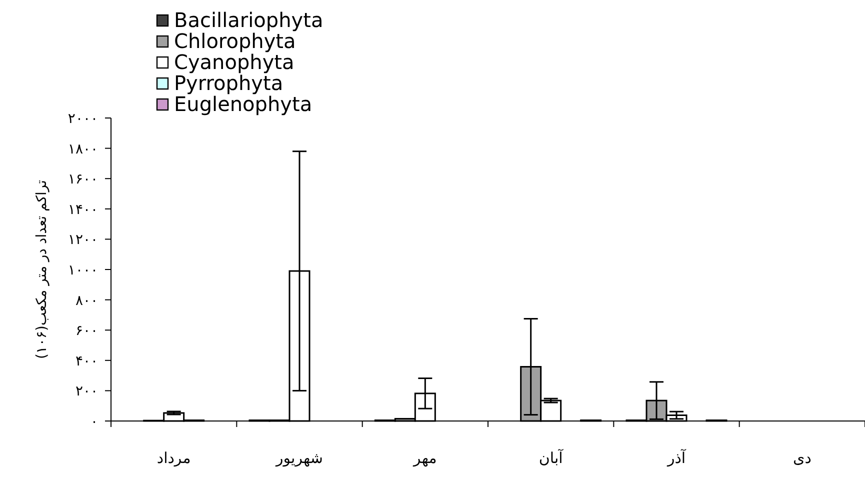 The height and width of the screenshot is (491, 865). Describe the element at coordinates (42, 270) in the screenshot. I see `y-axis-title: تراکم تعداد در متر مکعب(۱۰۶)` at that location.